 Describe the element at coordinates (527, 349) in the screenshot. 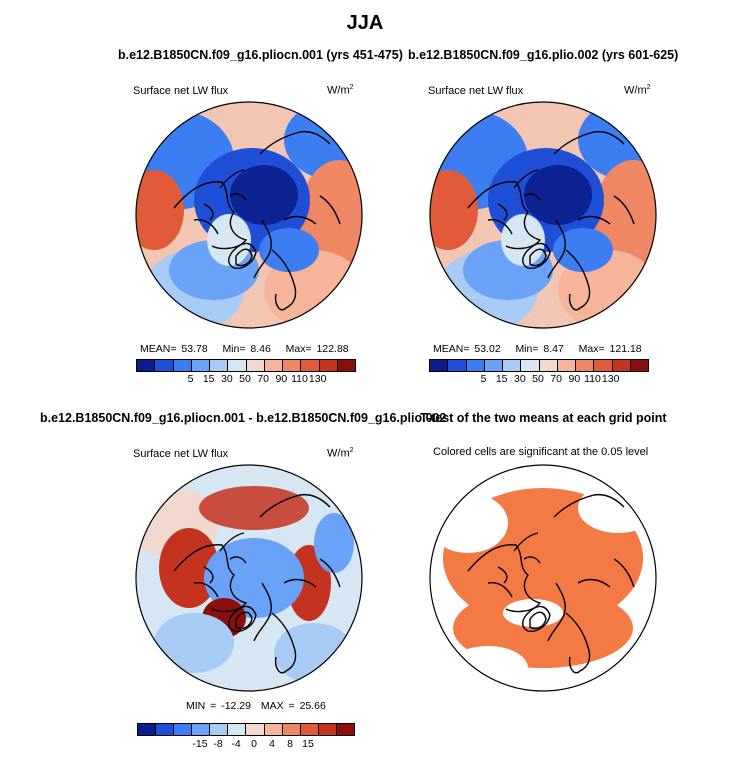

I see `panel2-min-label: Min=` at that location.